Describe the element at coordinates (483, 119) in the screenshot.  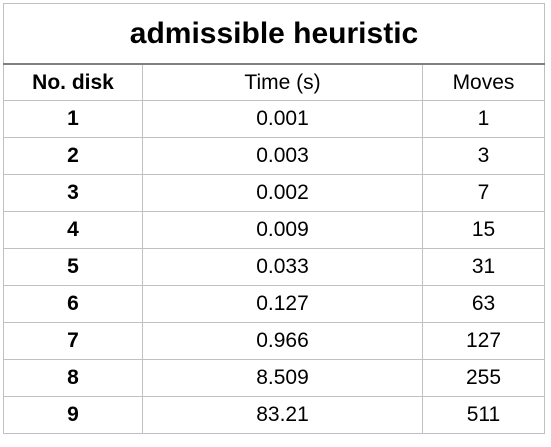
I see `moves-cell: 1` at that location.